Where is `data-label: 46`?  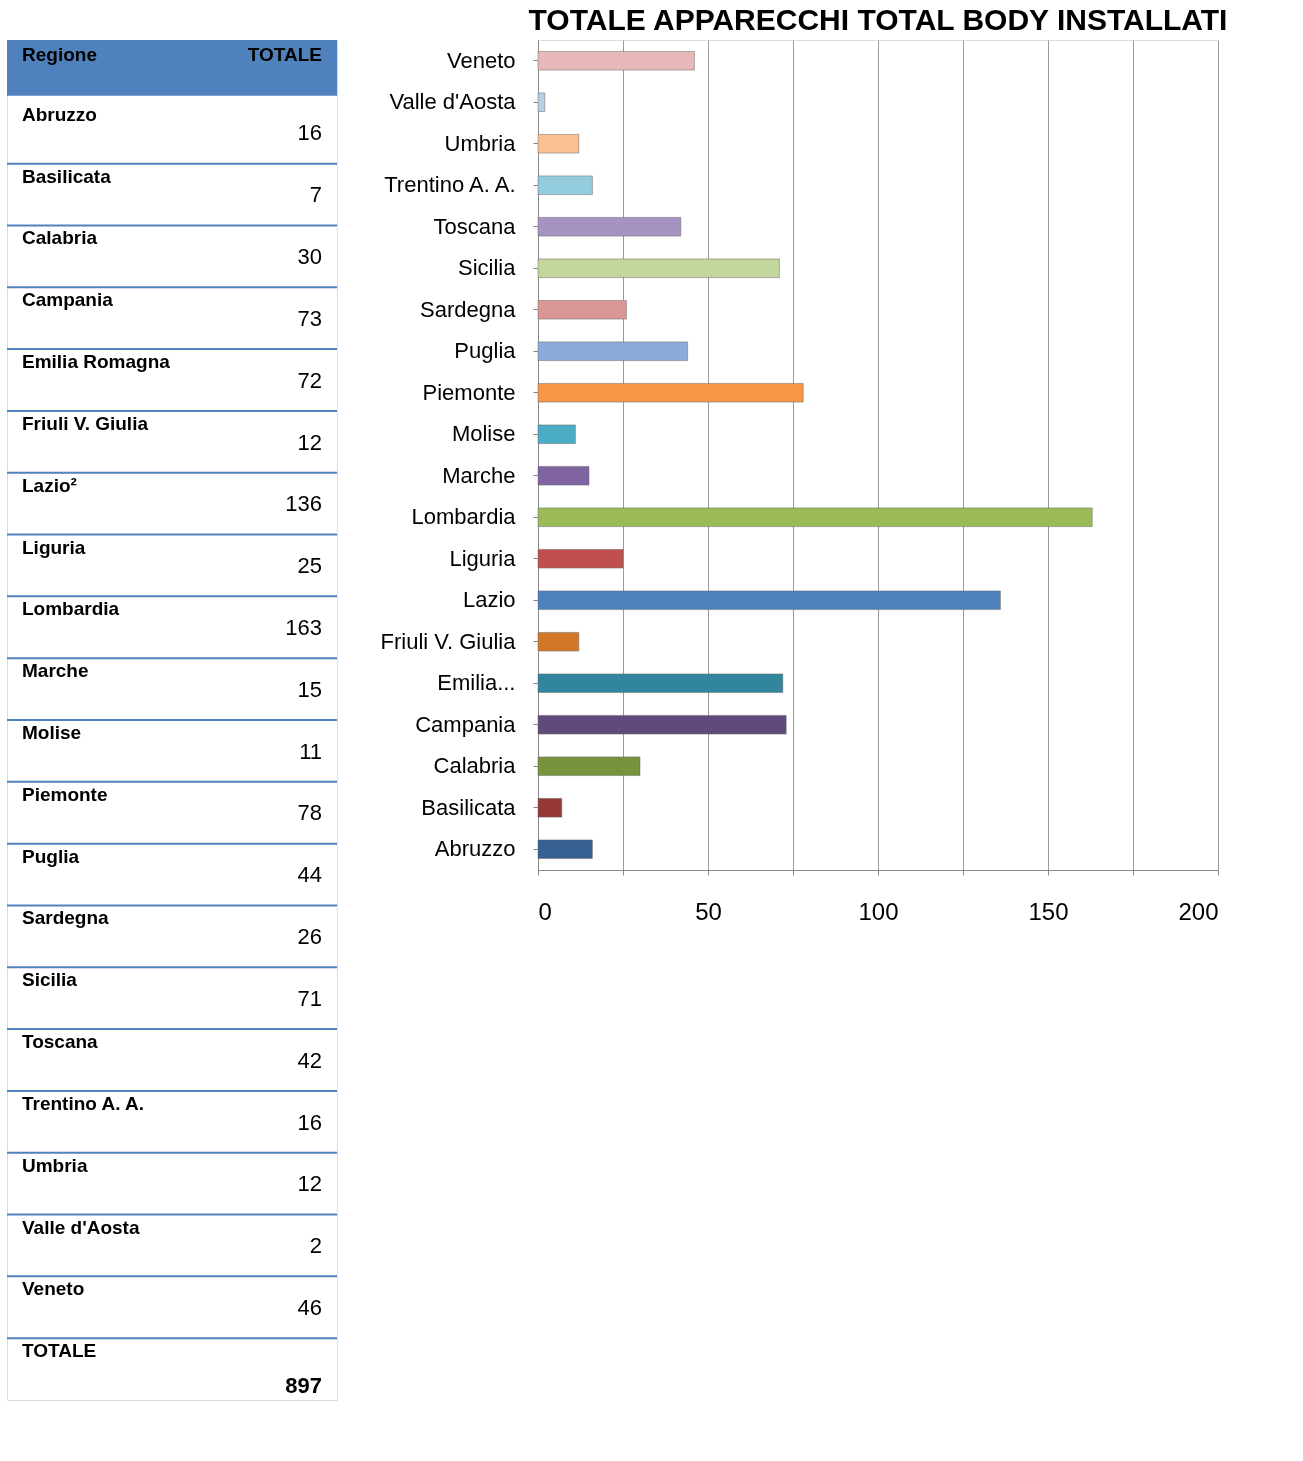 data-label: 46 is located at coordinates (309, 1307).